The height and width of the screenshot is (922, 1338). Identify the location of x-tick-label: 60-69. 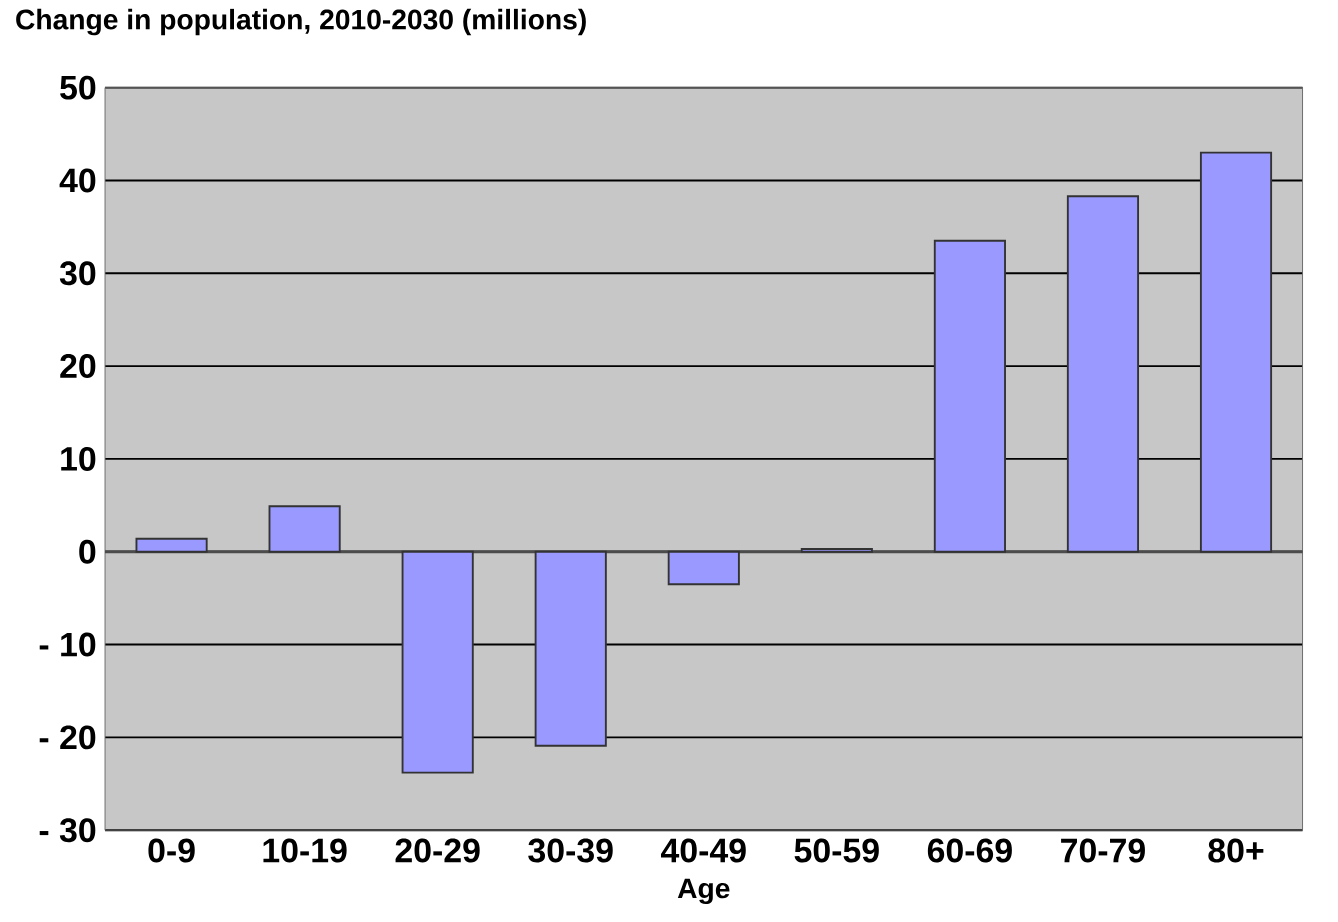
(969, 850).